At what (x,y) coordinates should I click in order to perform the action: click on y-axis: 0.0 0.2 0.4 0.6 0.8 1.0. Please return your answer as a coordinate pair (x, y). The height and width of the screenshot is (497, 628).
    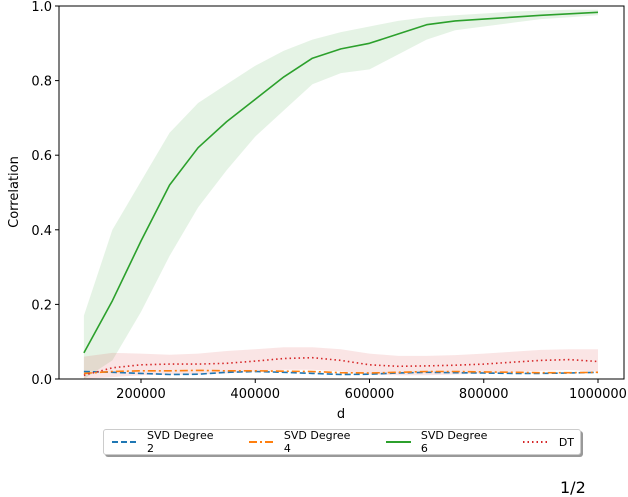
    Looking at the image, I should click on (45, 194).